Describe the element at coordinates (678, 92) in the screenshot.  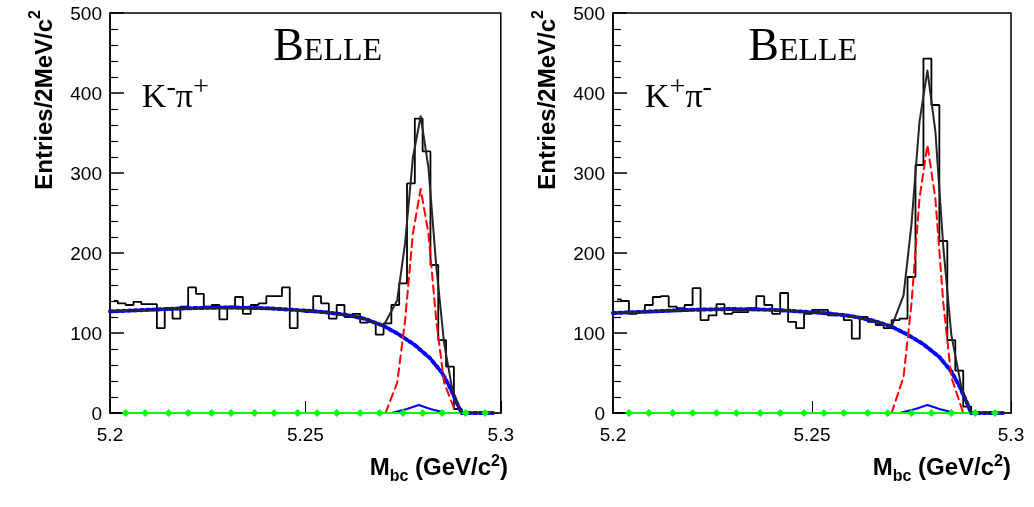
I see `annotation: K$^{+}$π$^{-}$` at that location.